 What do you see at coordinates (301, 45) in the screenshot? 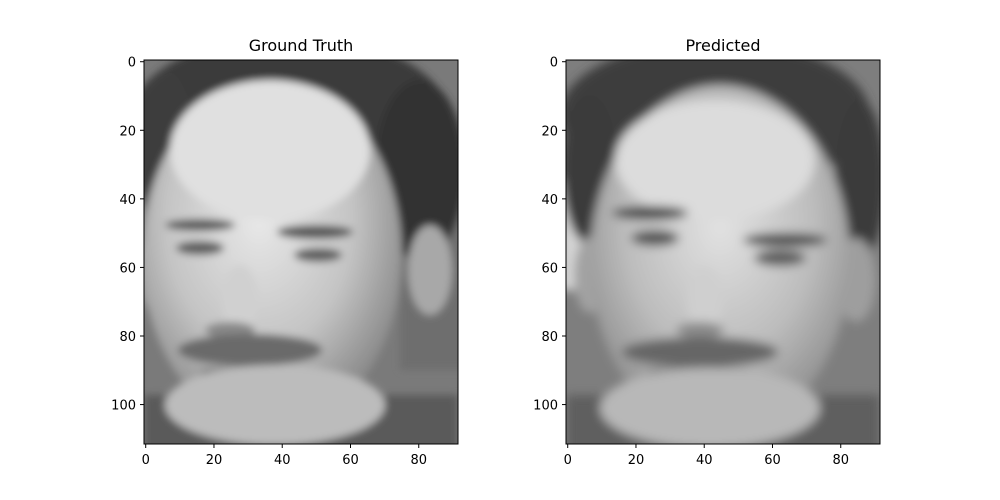
I see `panel-title: Ground Truth` at bounding box center [301, 45].